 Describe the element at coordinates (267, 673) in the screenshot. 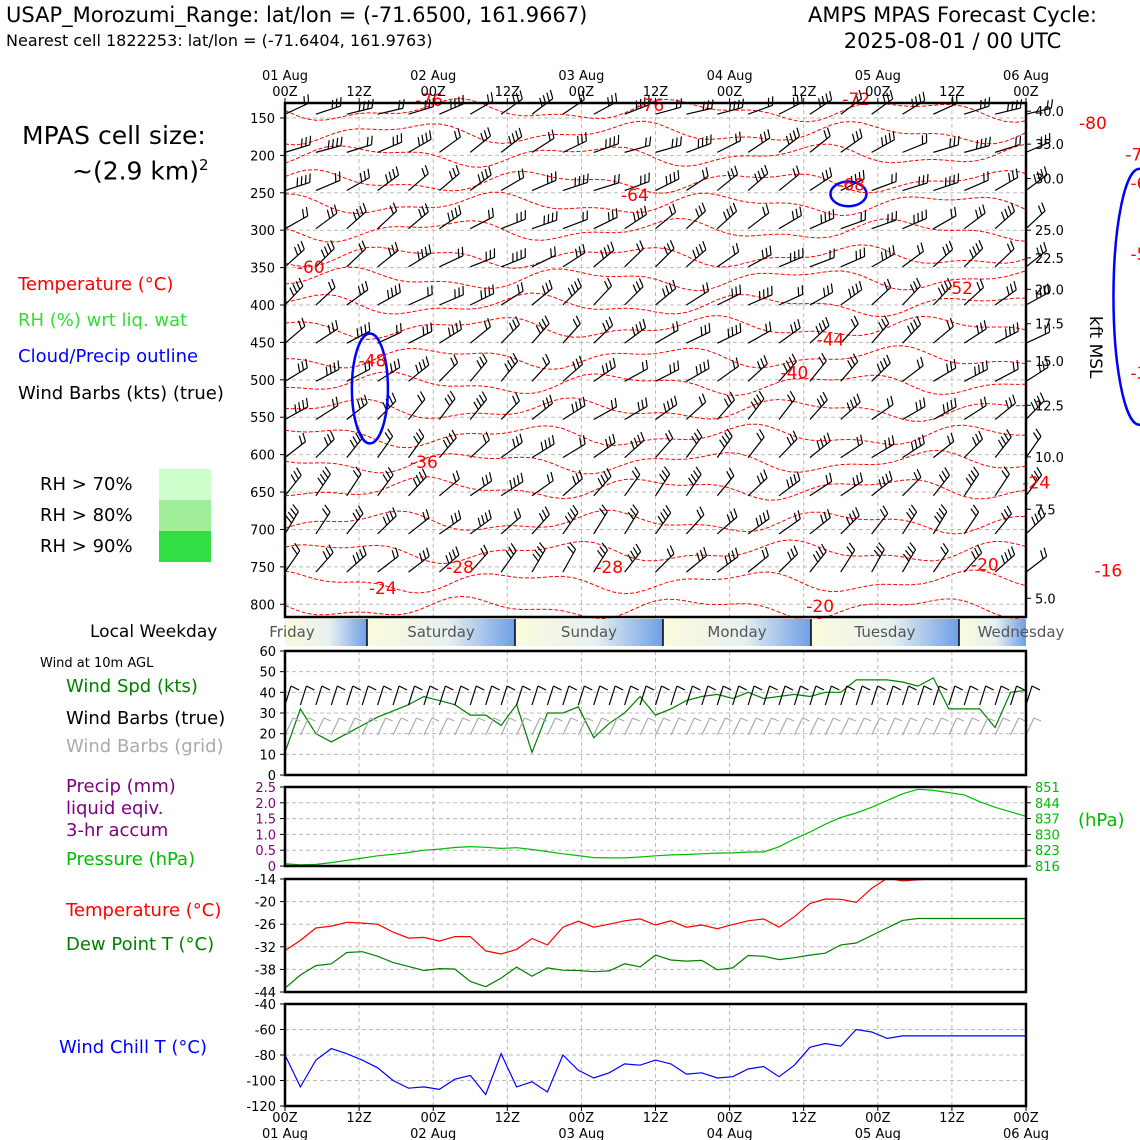

I see `wind-panel-ytick-label: 50` at that location.